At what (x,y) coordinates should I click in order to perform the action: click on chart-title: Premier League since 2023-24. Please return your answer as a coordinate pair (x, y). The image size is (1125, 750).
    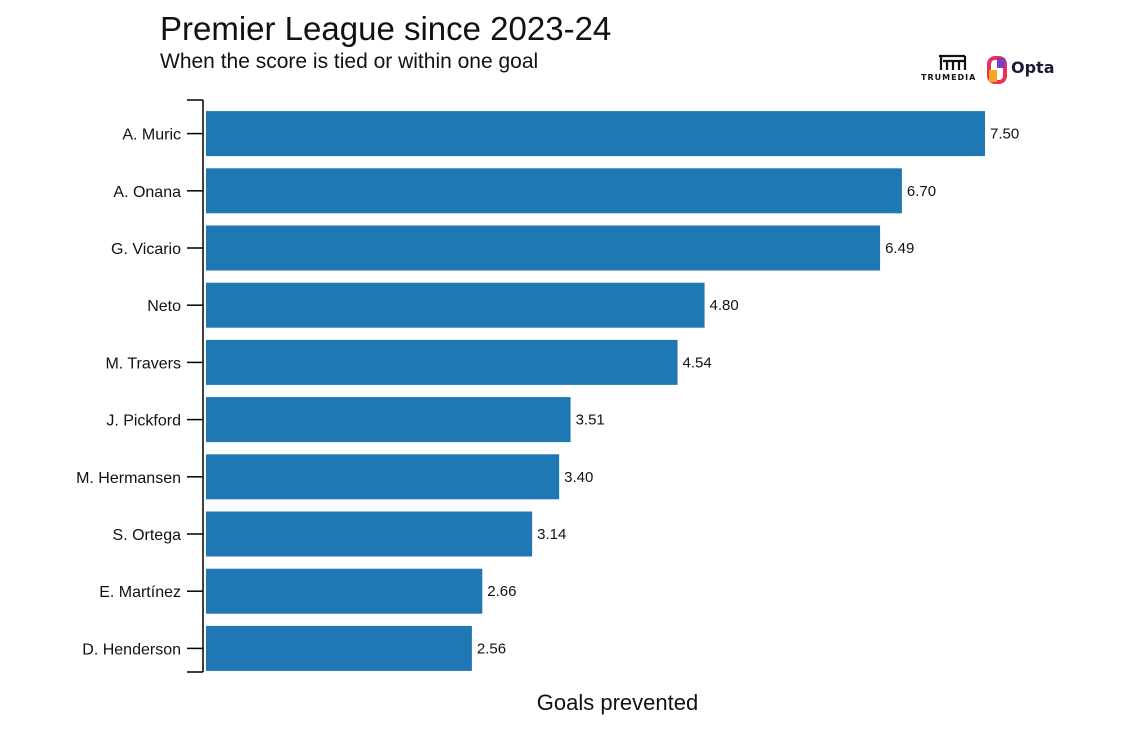
    Looking at the image, I should click on (386, 28).